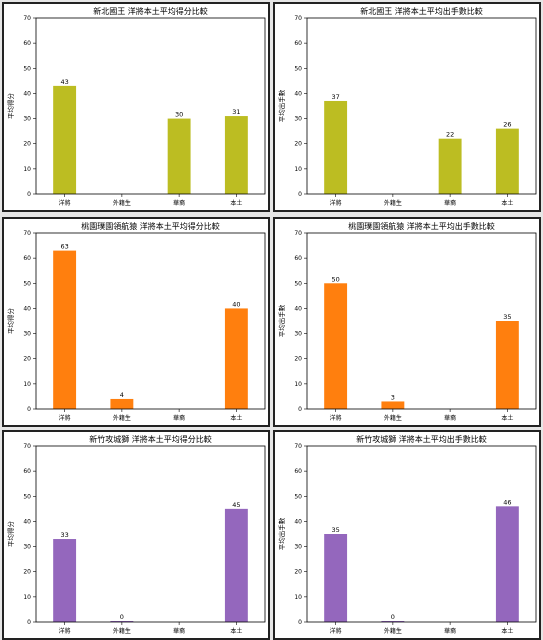 This screenshot has height=640, width=543. Describe the element at coordinates (450, 135) in the screenshot. I see `data-label: 22` at that location.